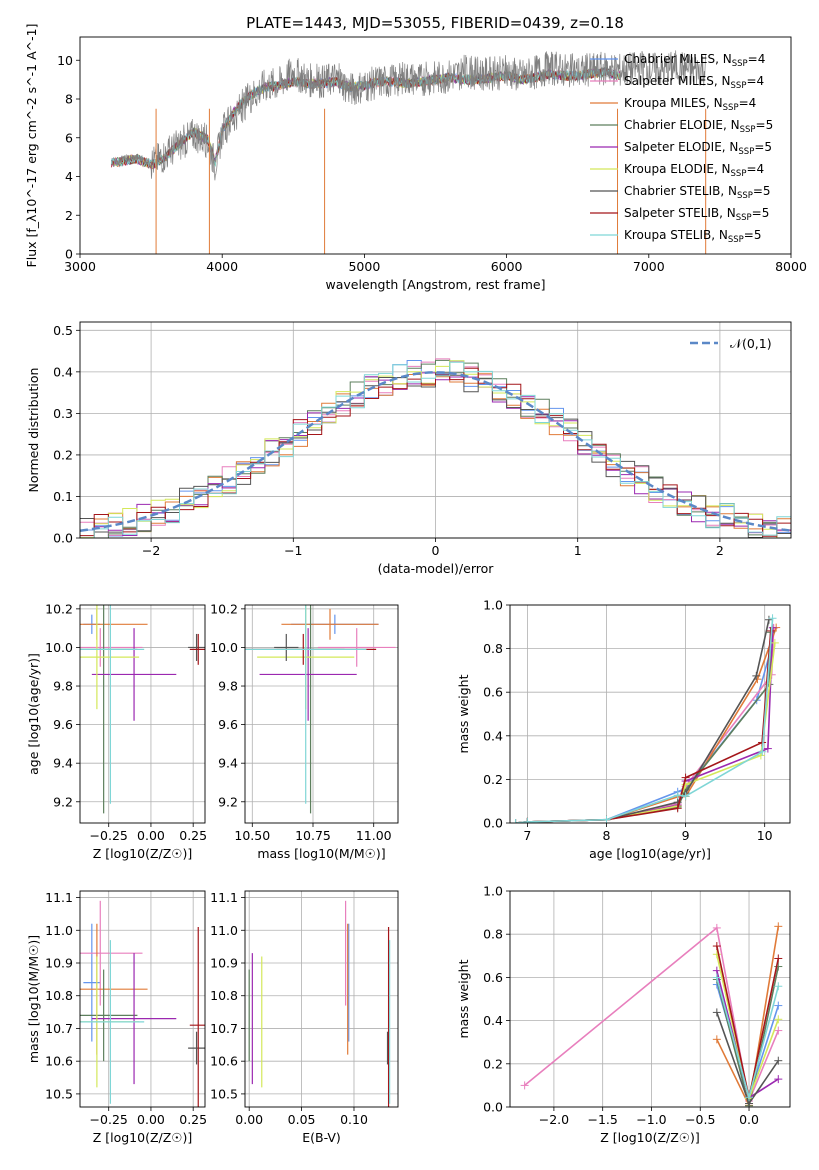 The image size is (819, 1170). What do you see at coordinates (697, 192) in the screenshot?
I see `legend-label: Chabrier STELIB, NSSP=5` at bounding box center [697, 192].